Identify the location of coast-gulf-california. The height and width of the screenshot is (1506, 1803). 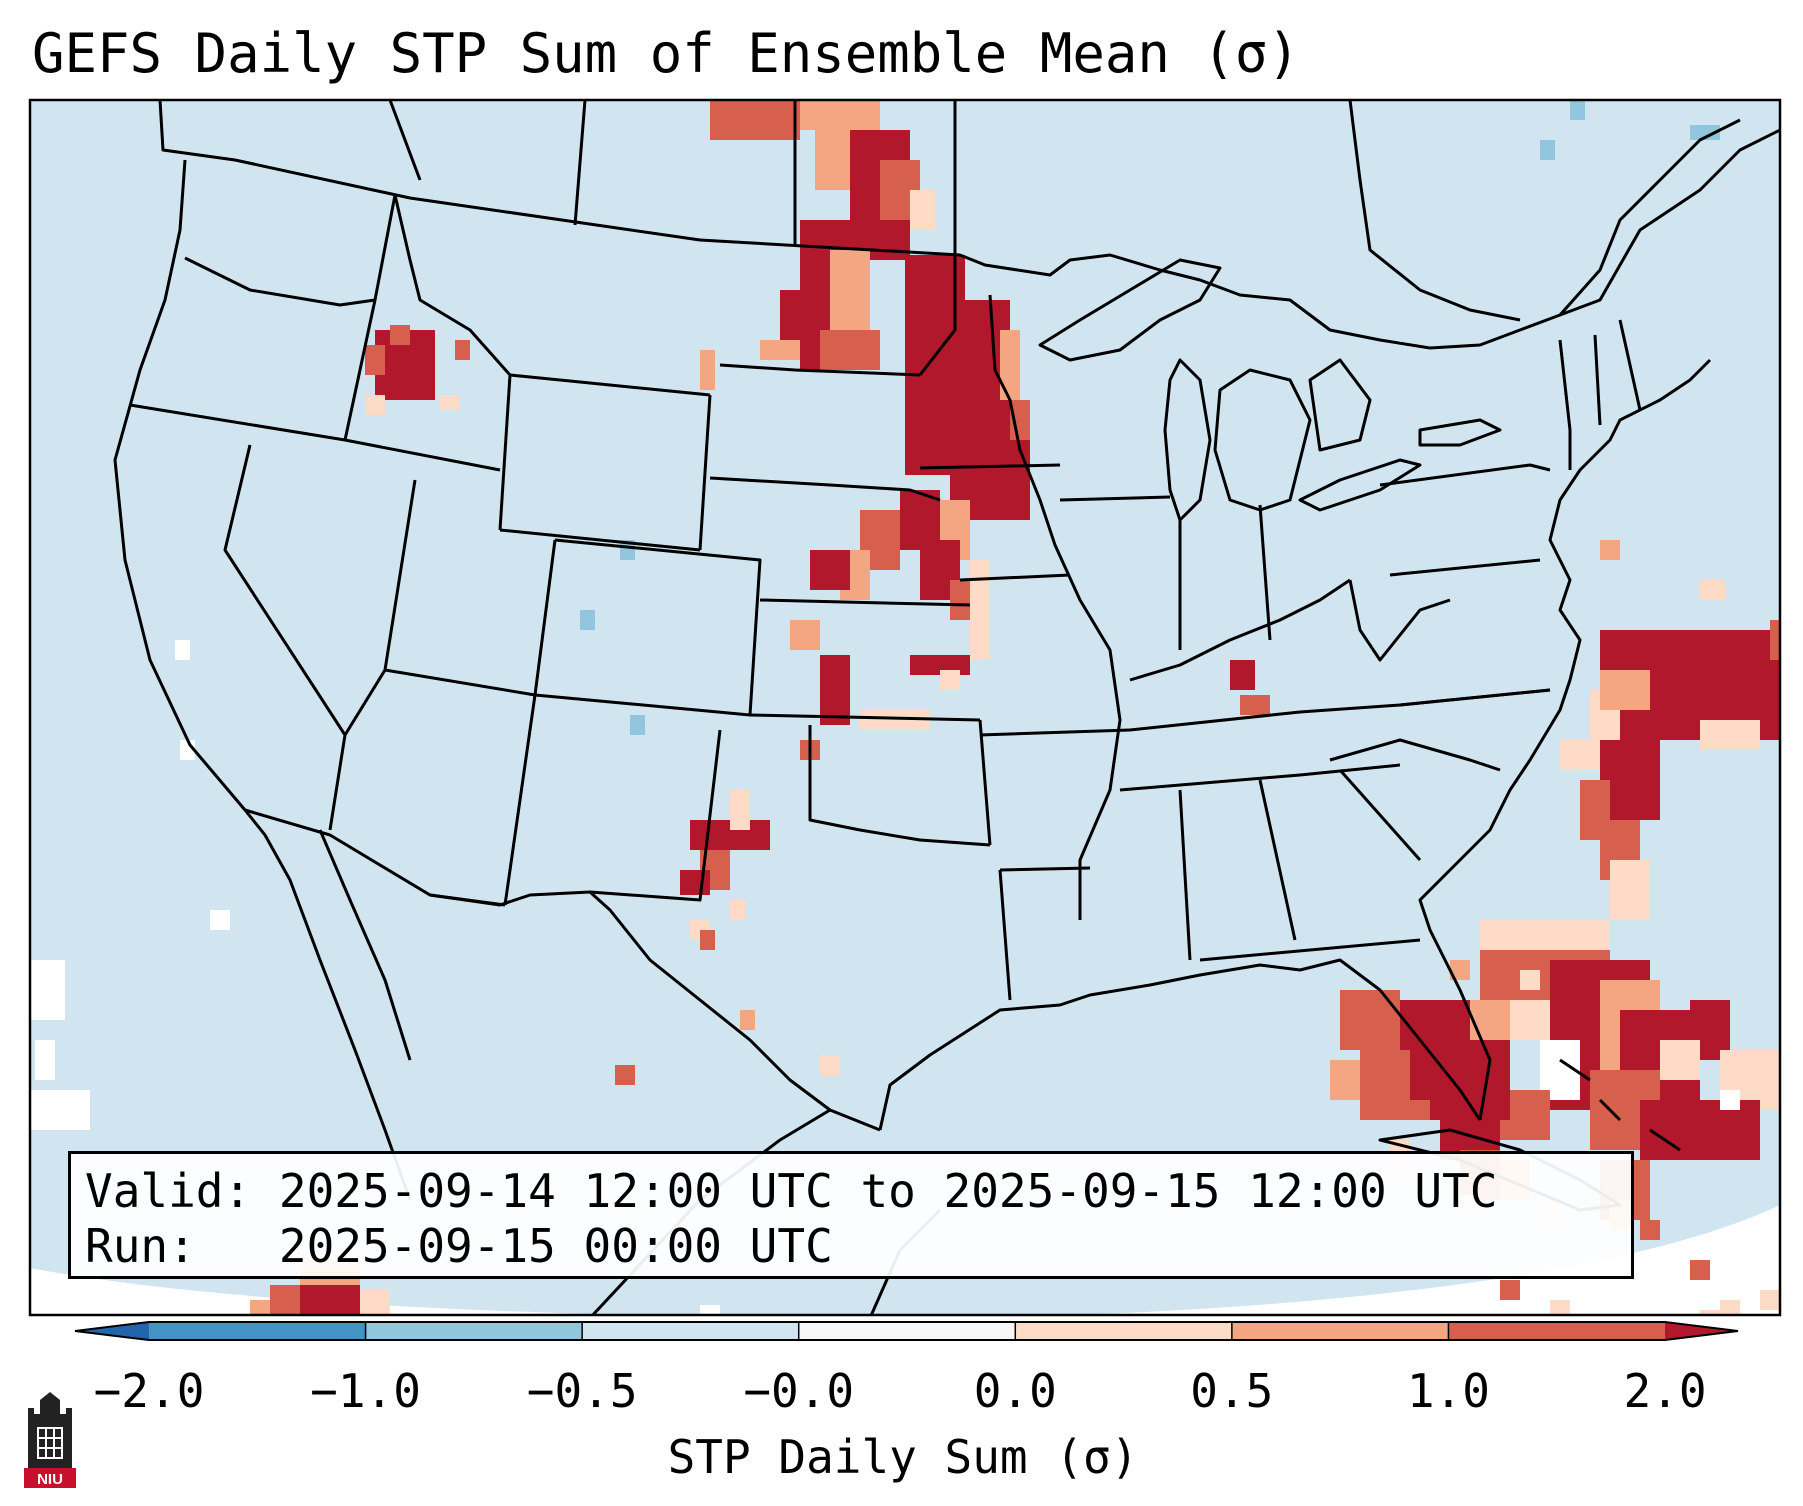
(365, 945).